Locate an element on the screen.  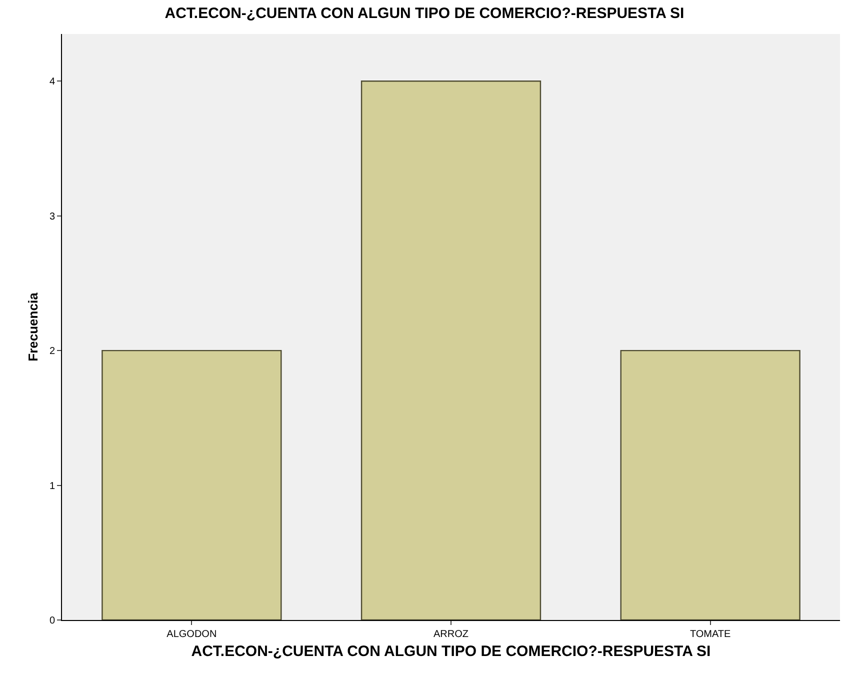
x-tick-label: ARROZ is located at coordinates (451, 634).